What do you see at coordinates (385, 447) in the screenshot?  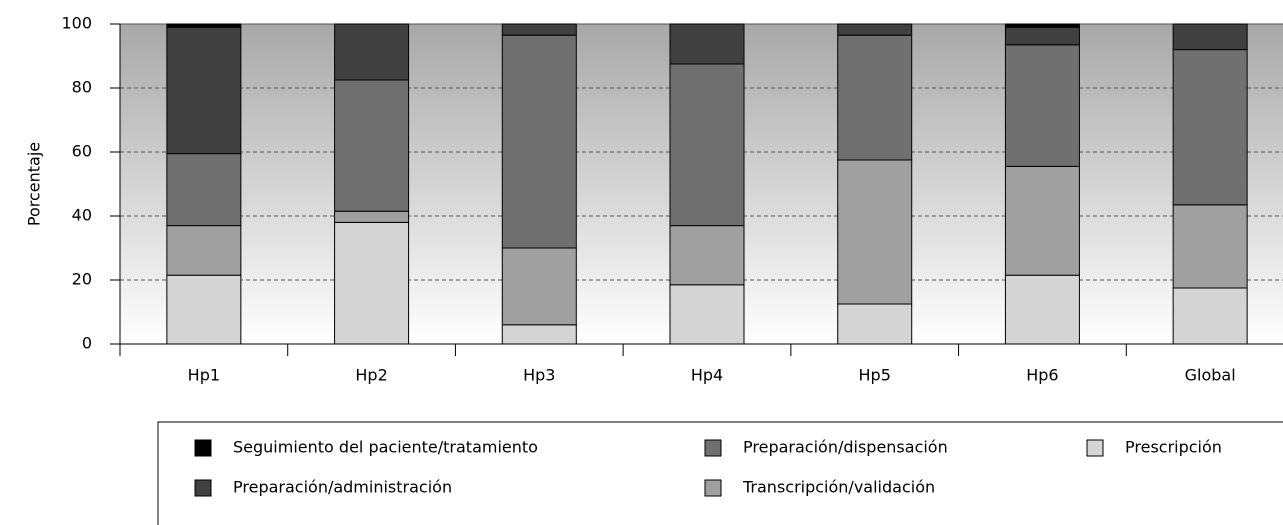 I see `legend-label: Seguimiento del paciente/tratamiento` at bounding box center [385, 447].